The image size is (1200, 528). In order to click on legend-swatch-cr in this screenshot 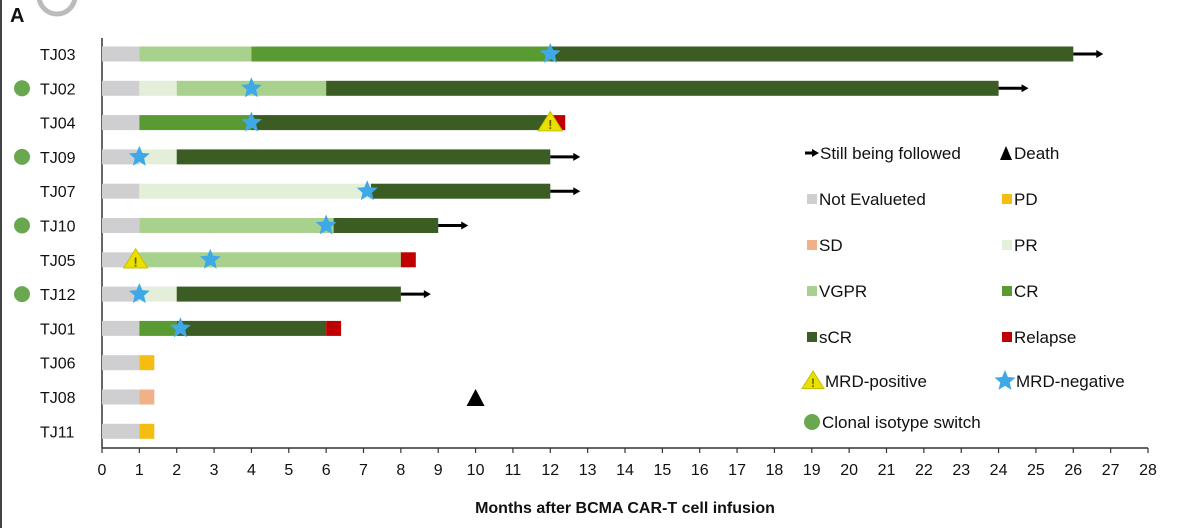, I will do `click(1007, 291)`.